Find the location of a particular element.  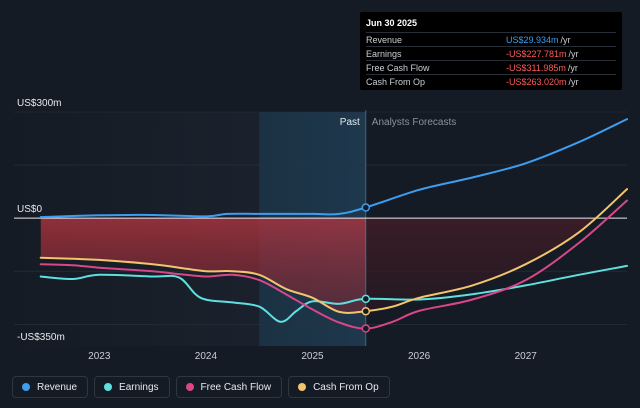

legend-item-cash-from-op: Cash From Op is located at coordinates (339, 387).